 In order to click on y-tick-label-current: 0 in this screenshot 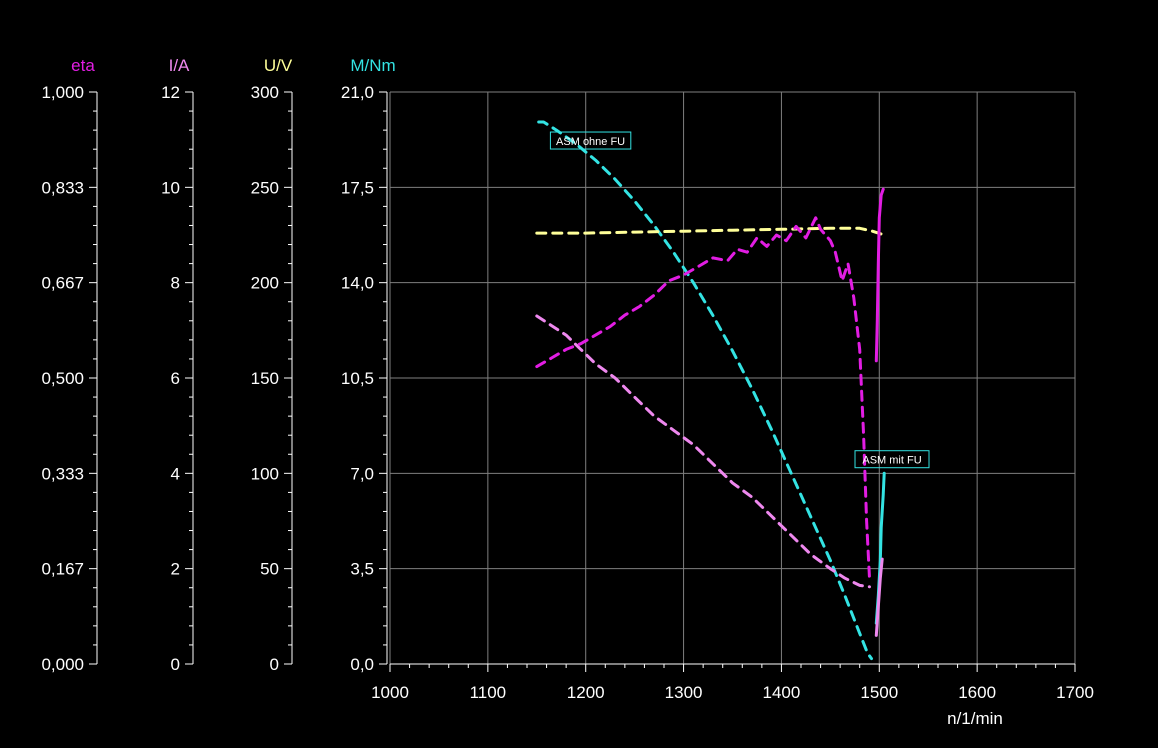, I will do `click(175, 664)`.